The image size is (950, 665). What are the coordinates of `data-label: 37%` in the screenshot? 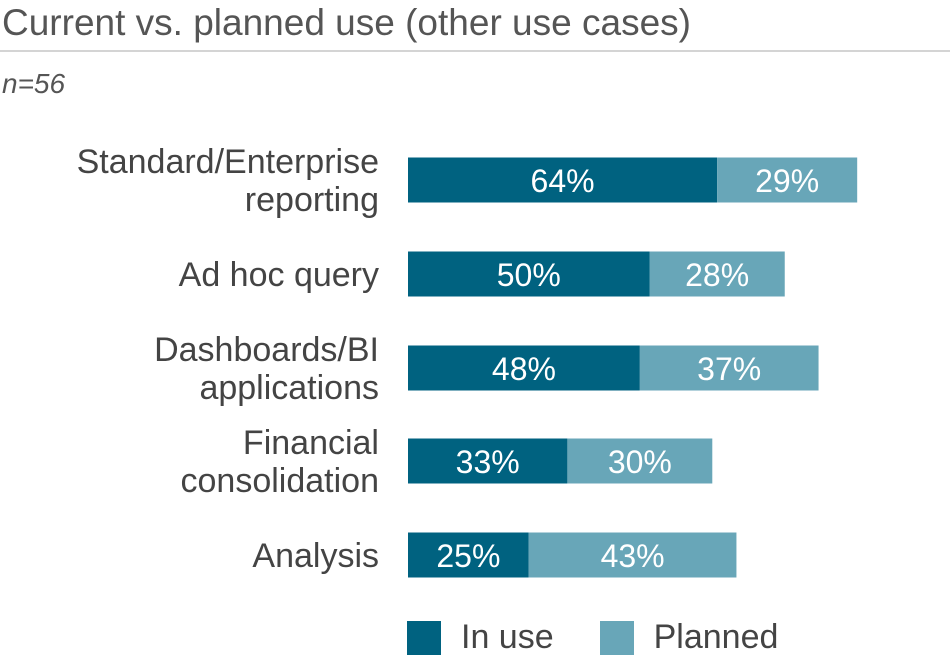 It's located at (729, 369).